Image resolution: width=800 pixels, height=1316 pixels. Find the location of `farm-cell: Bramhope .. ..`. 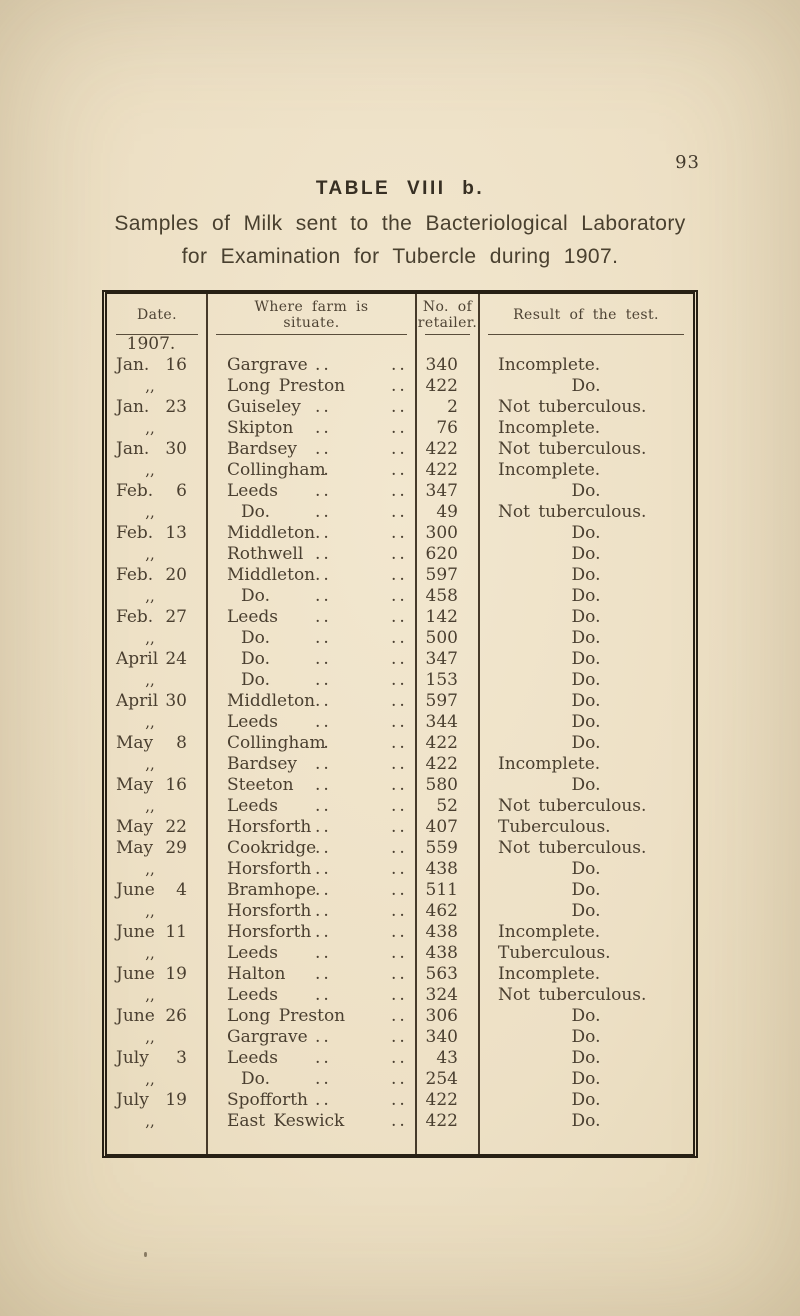

farm-cell: Bramhope .. .. is located at coordinates (311, 890).